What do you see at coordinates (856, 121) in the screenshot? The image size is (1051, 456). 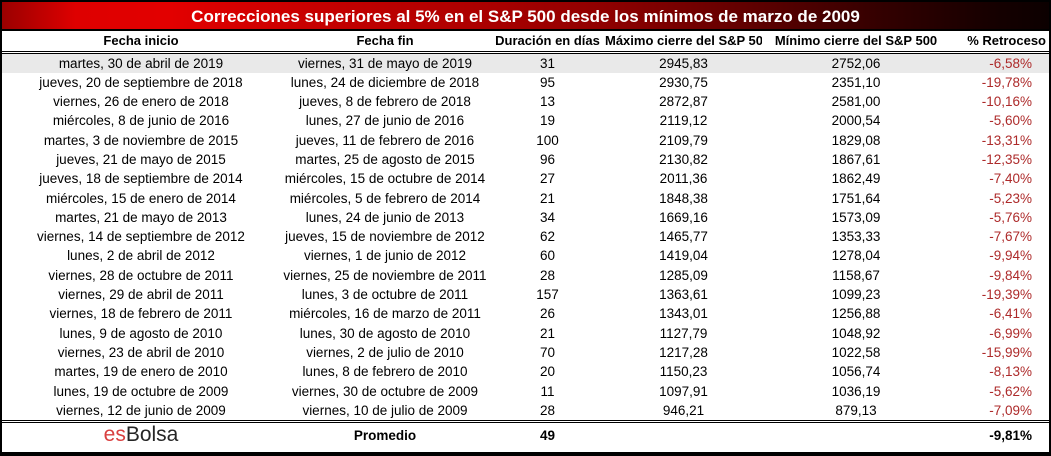 I see `cell-minimo-cierre: 2000,54` at bounding box center [856, 121].